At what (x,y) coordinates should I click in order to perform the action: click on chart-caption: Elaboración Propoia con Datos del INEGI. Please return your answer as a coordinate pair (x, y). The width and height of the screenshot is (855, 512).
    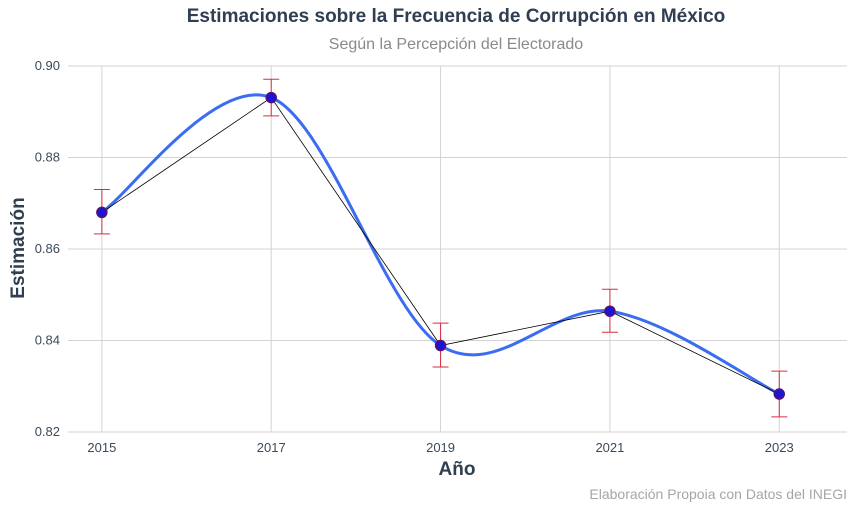
    Looking at the image, I should click on (718, 494).